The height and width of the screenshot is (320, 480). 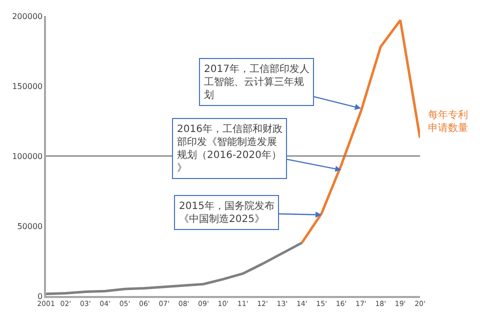 I want to click on y-tick-label: 200000, so click(x=27, y=16).